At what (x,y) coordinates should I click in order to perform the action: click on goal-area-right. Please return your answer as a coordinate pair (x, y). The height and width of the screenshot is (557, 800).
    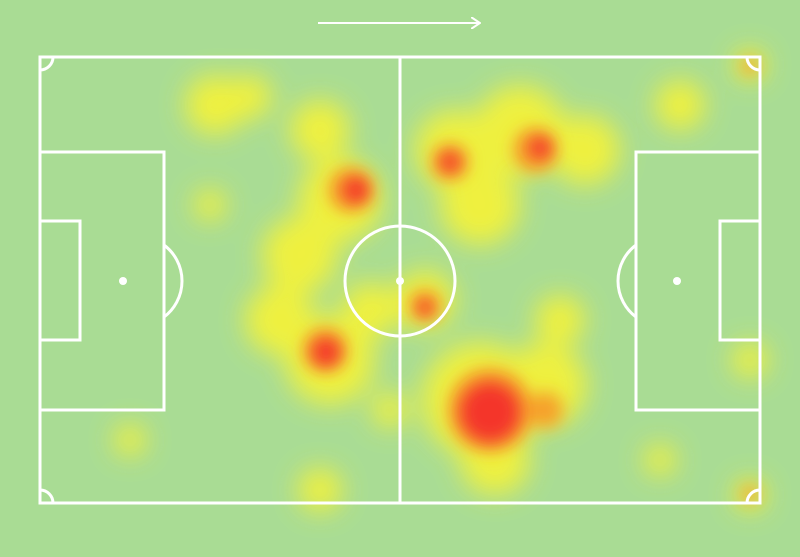
    Looking at the image, I should click on (740, 280).